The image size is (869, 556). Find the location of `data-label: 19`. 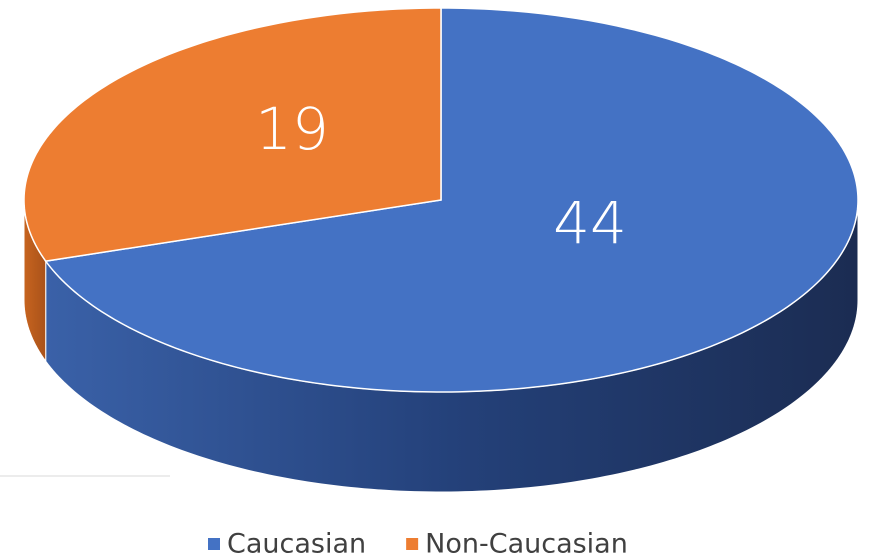

data-label: 19 is located at coordinates (292, 129).